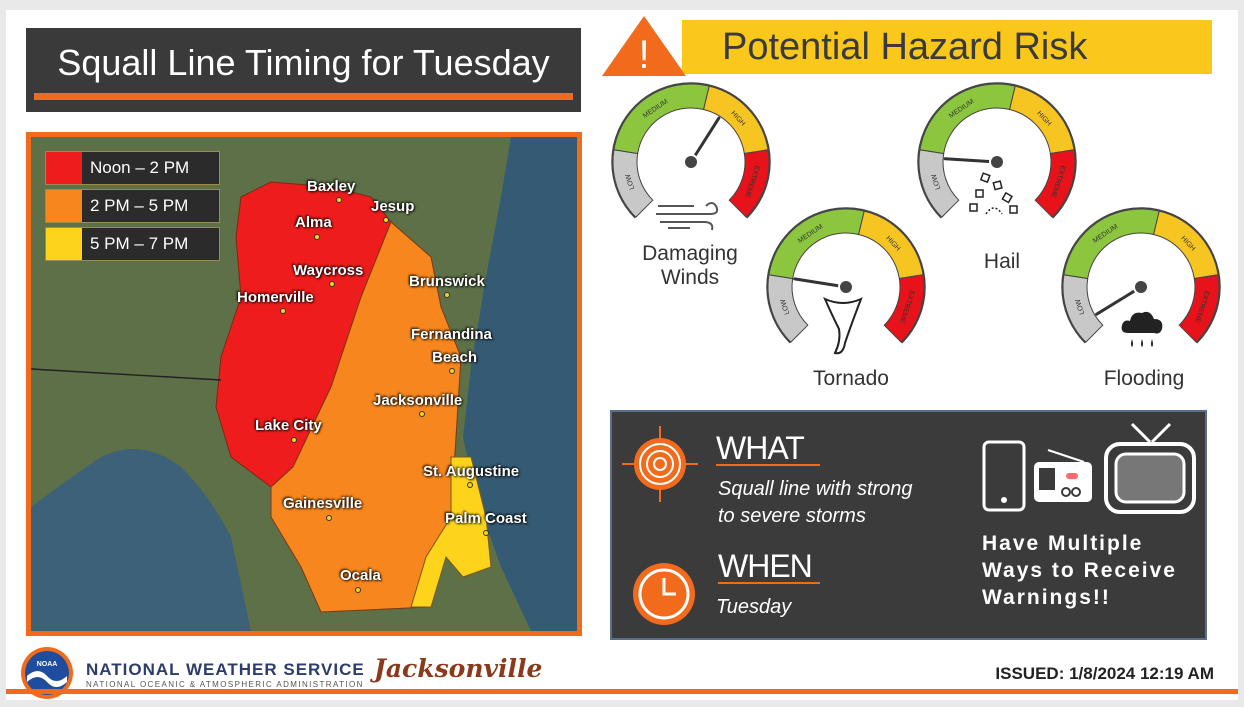  Describe the element at coordinates (687, 216) in the screenshot. I see `wind-icon` at that location.